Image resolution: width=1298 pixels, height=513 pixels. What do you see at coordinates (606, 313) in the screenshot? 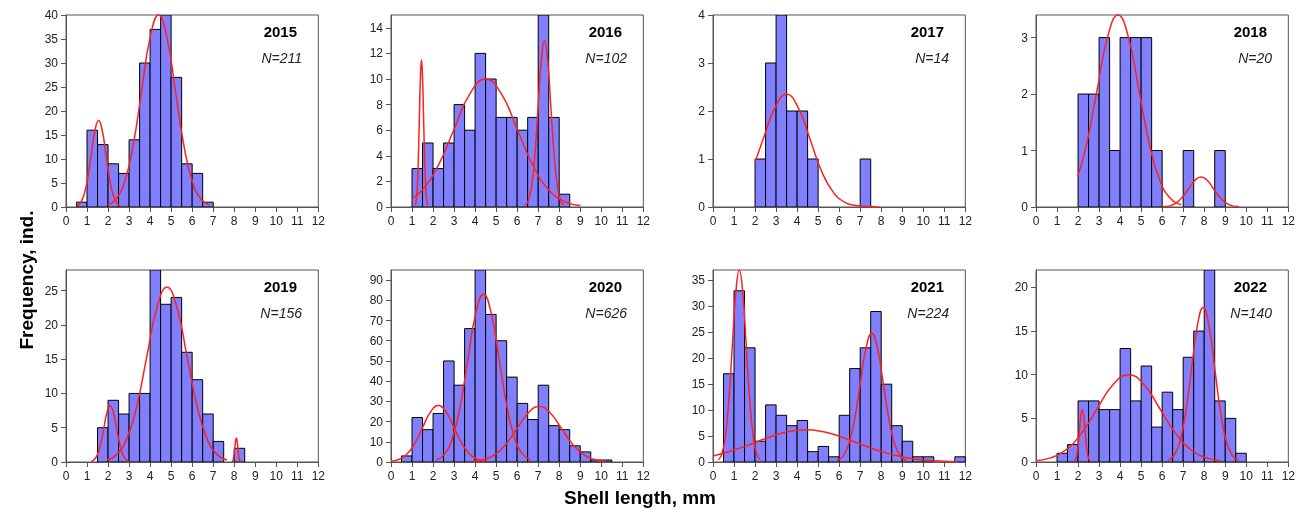
I see `annotation: N=626` at bounding box center [606, 313].